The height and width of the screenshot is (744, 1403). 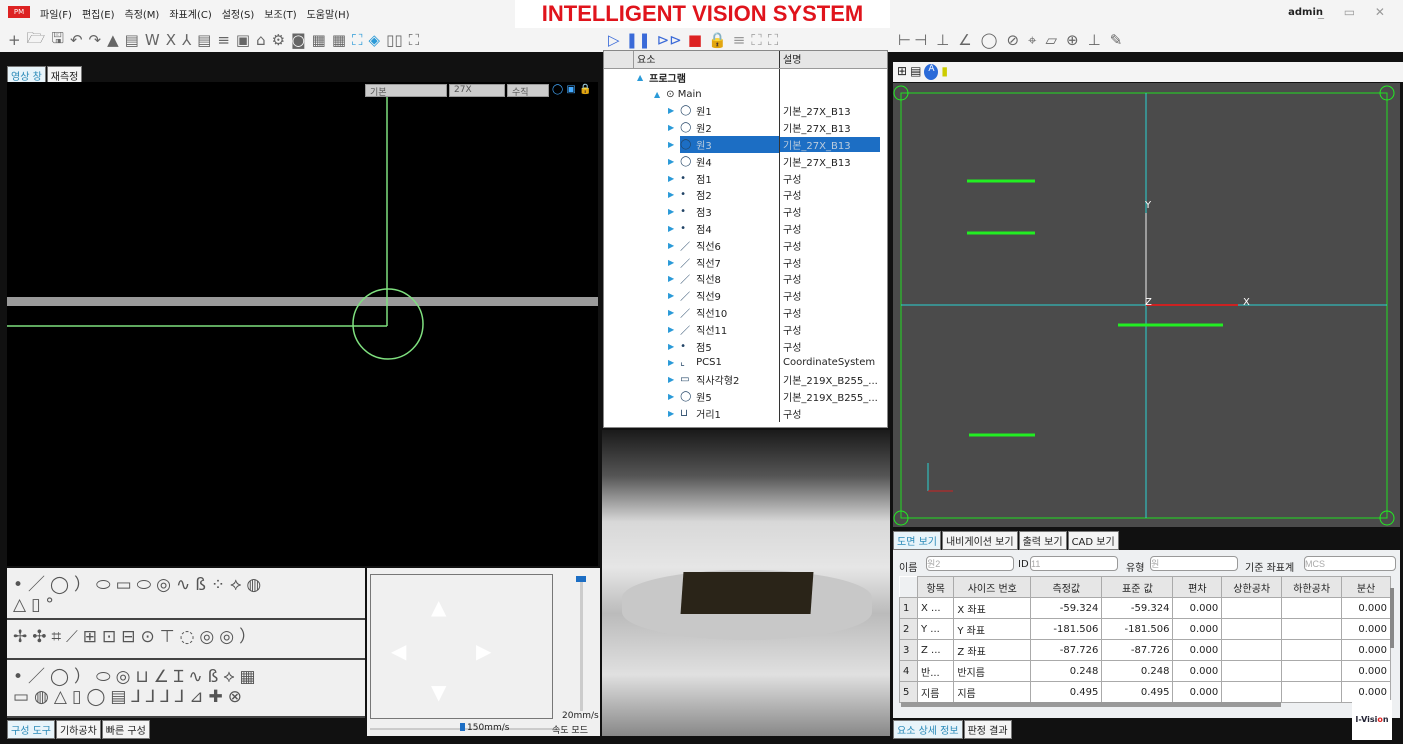 I want to click on tree-item: ▶ ／ 직선6 구성, so click(x=745, y=245).